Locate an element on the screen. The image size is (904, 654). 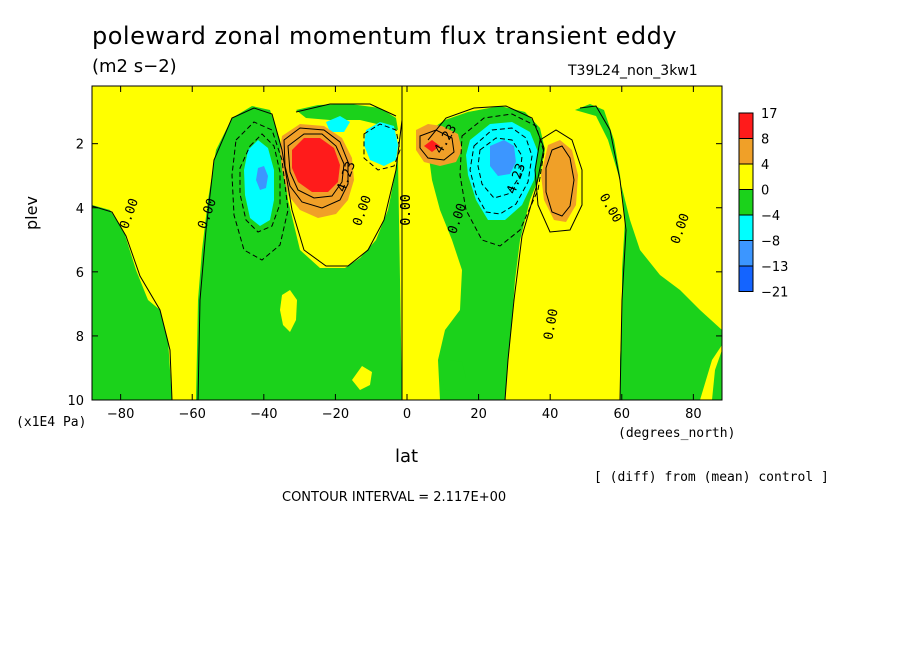
region-cyan-sh-7b is located at coordinates (338, 124).